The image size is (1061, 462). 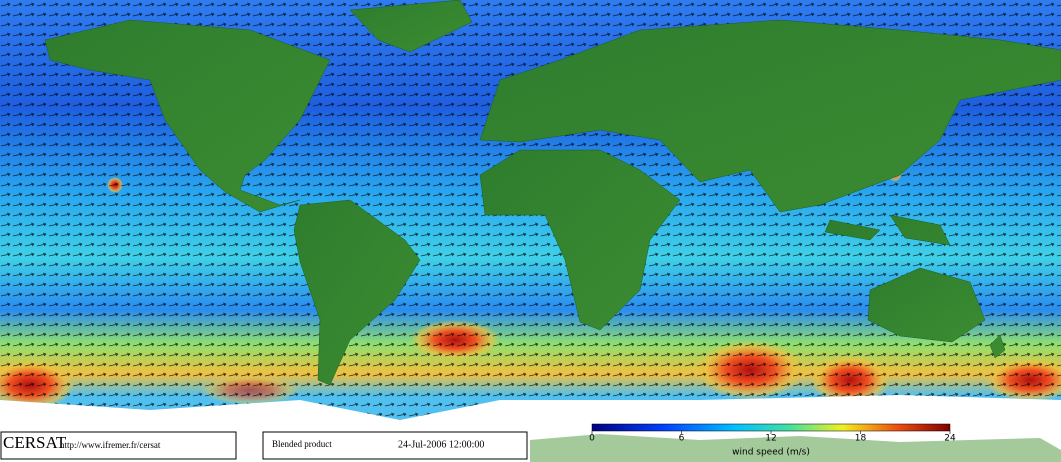 I want to click on antarctic-relief, so click(x=795, y=448).